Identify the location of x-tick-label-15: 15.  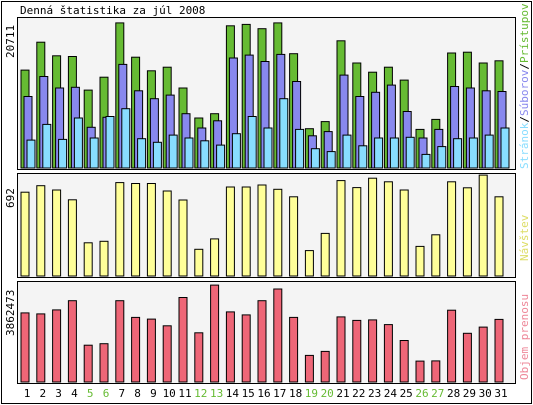
(248, 393).